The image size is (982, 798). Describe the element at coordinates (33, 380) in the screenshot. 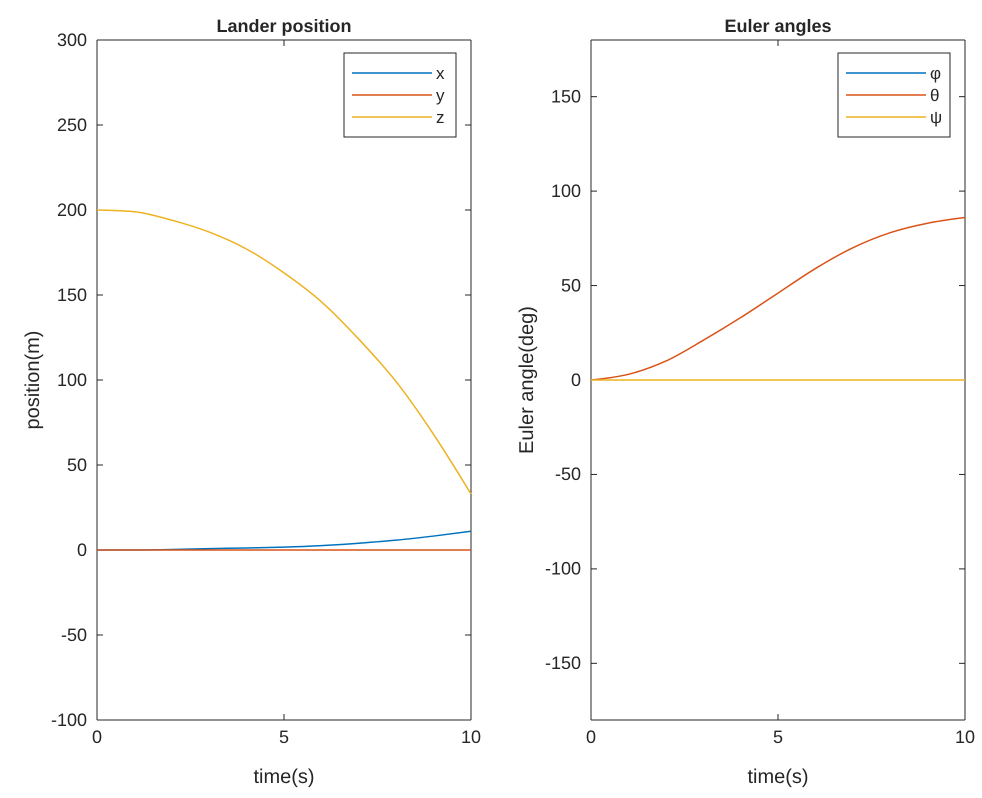

I see `y-axis-title: position(m)` at that location.